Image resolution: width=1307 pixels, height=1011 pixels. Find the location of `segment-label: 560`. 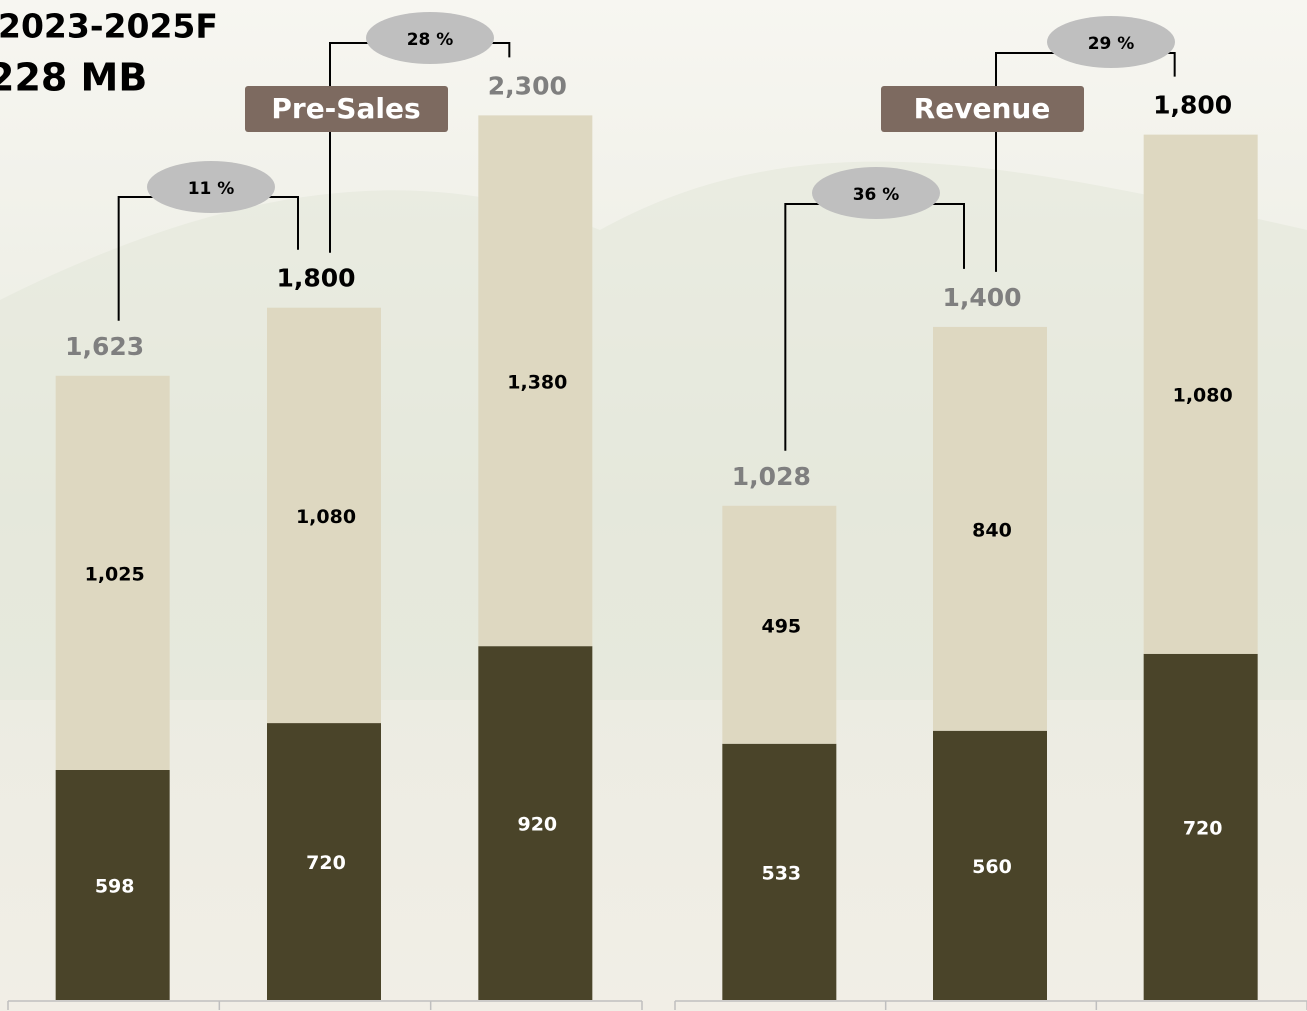

segment-label: 560 is located at coordinates (992, 867).